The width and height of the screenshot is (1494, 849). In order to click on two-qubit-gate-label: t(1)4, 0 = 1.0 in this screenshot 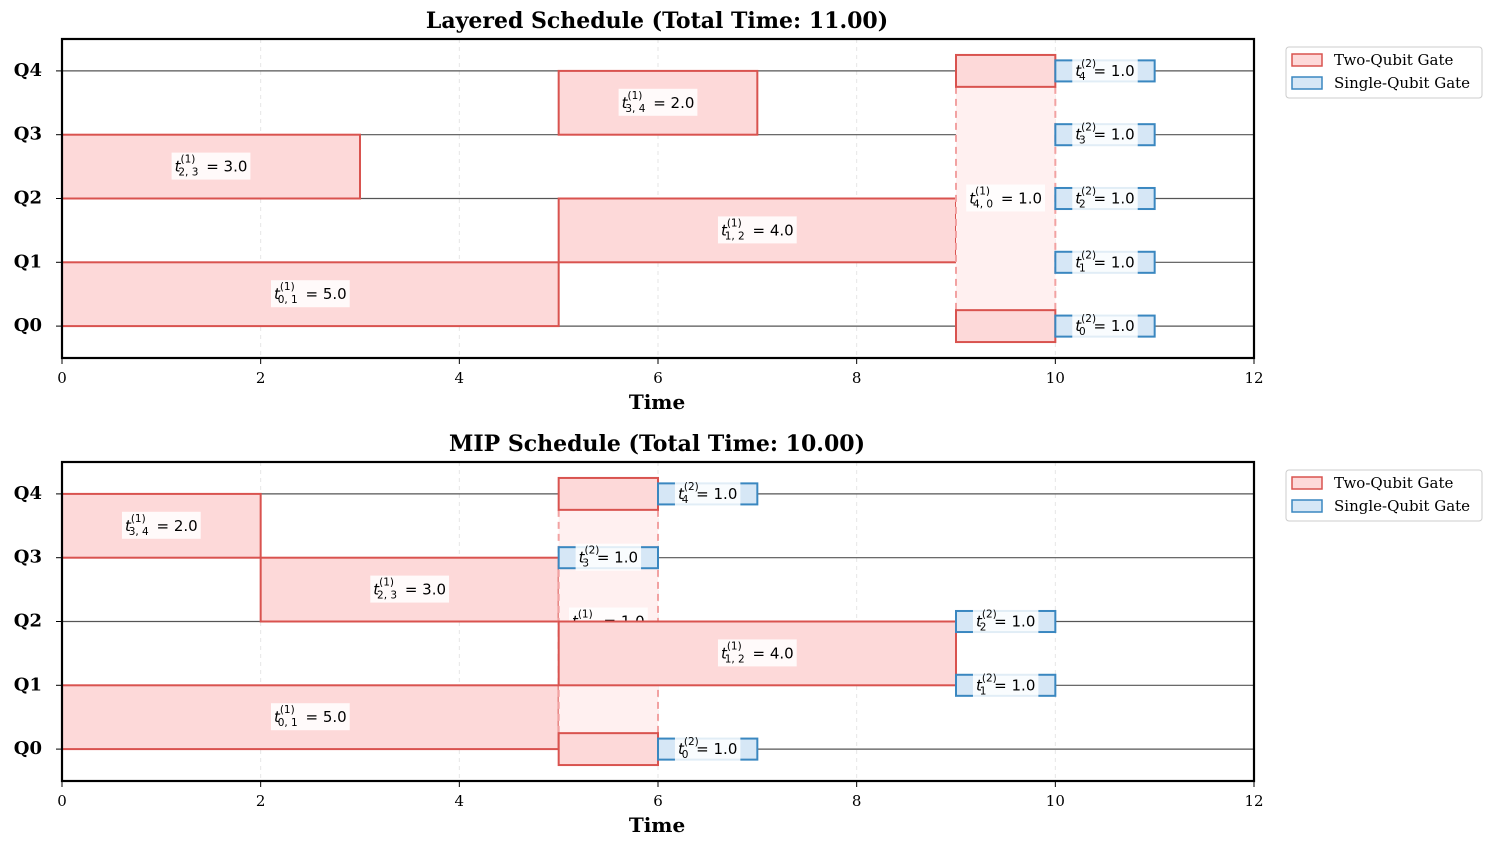, I will do `click(1006, 198)`.